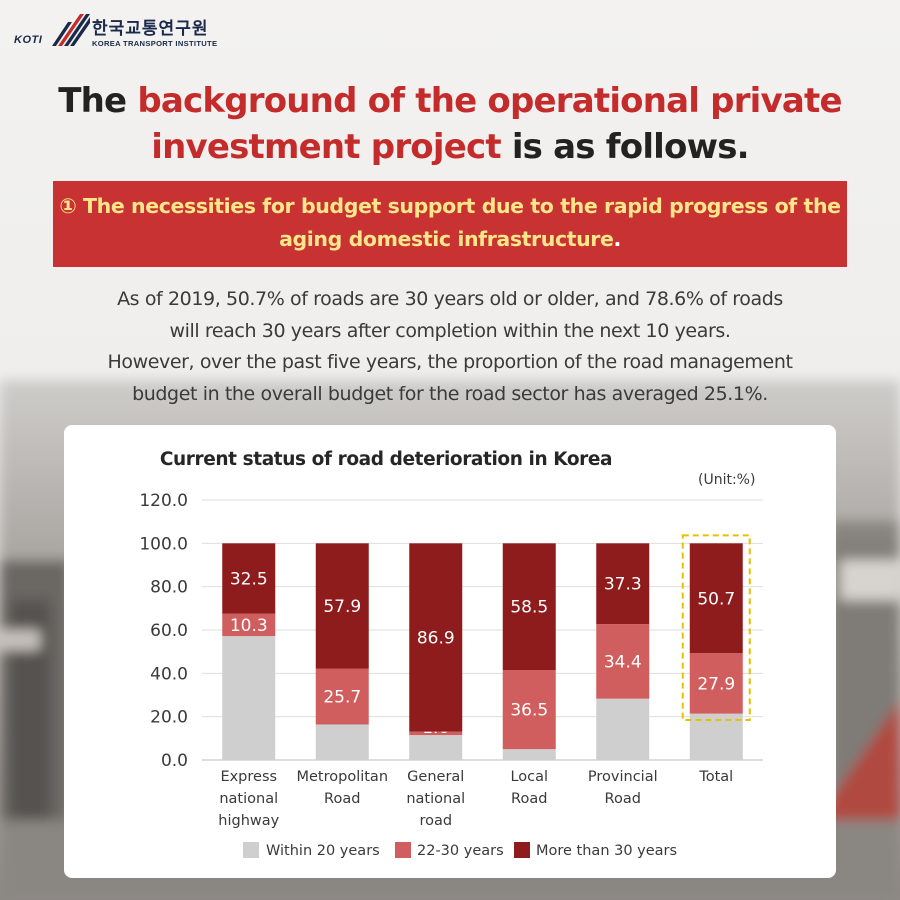  What do you see at coordinates (155, 44) in the screenshot?
I see `institute-name-english: KOREA TRANSPORT INSTITUTE` at bounding box center [155, 44].